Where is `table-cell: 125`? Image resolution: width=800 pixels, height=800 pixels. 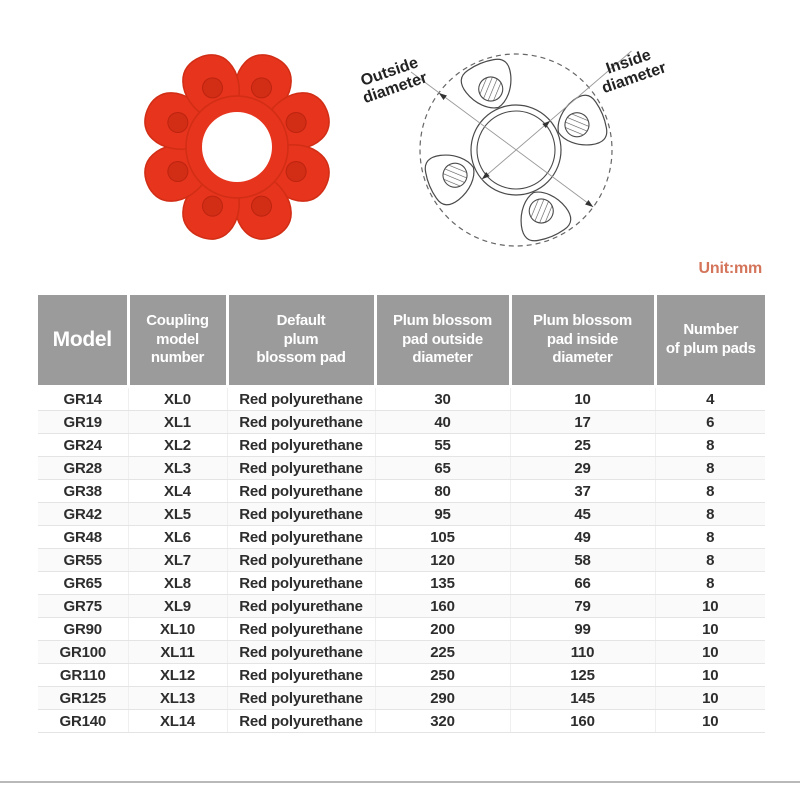
table-cell: 125 is located at coordinates (582, 675).